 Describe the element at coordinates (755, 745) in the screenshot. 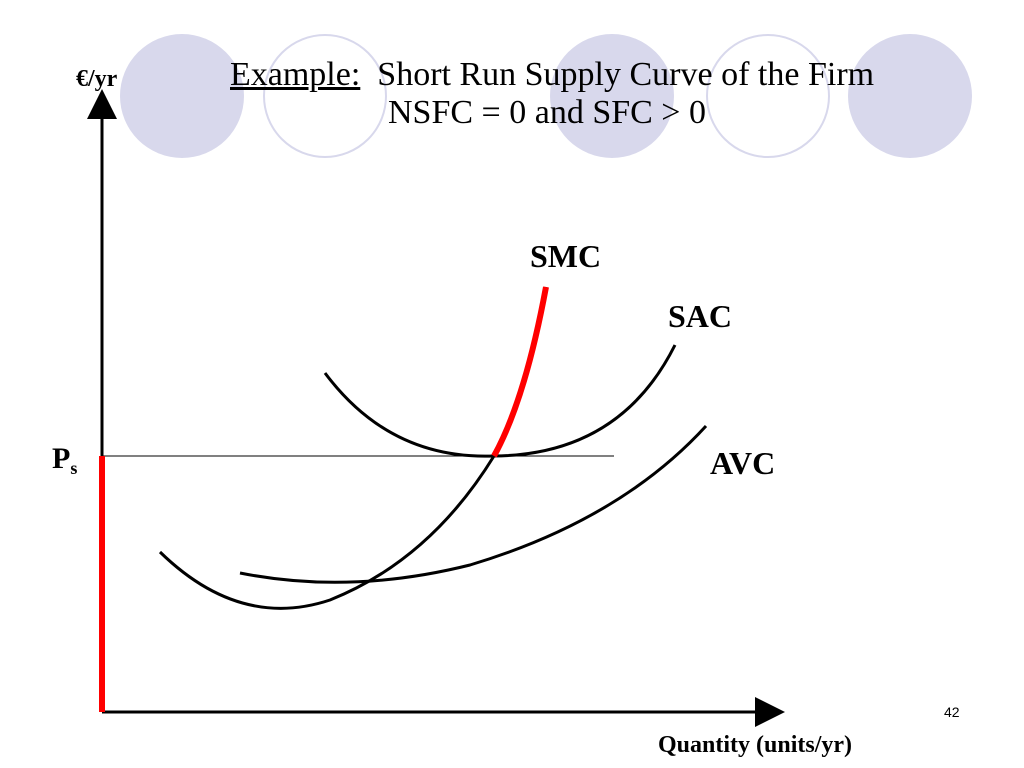

I see `x-axis-label: Quantity (units/yr)` at that location.